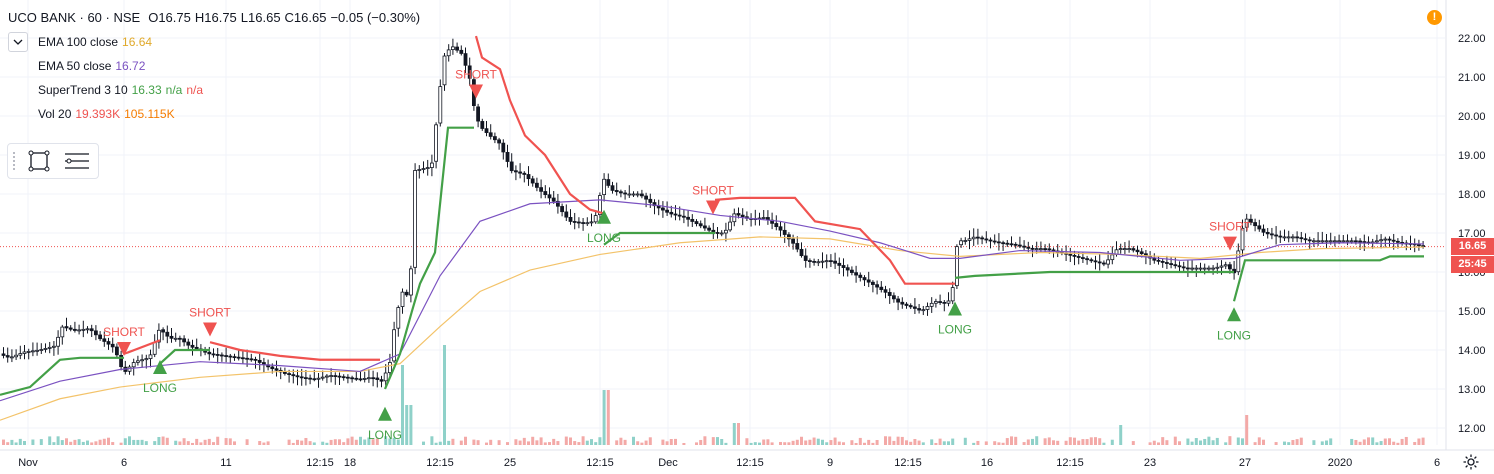  Describe the element at coordinates (142, 347) in the screenshot. I see `supertrend-down-line` at that location.